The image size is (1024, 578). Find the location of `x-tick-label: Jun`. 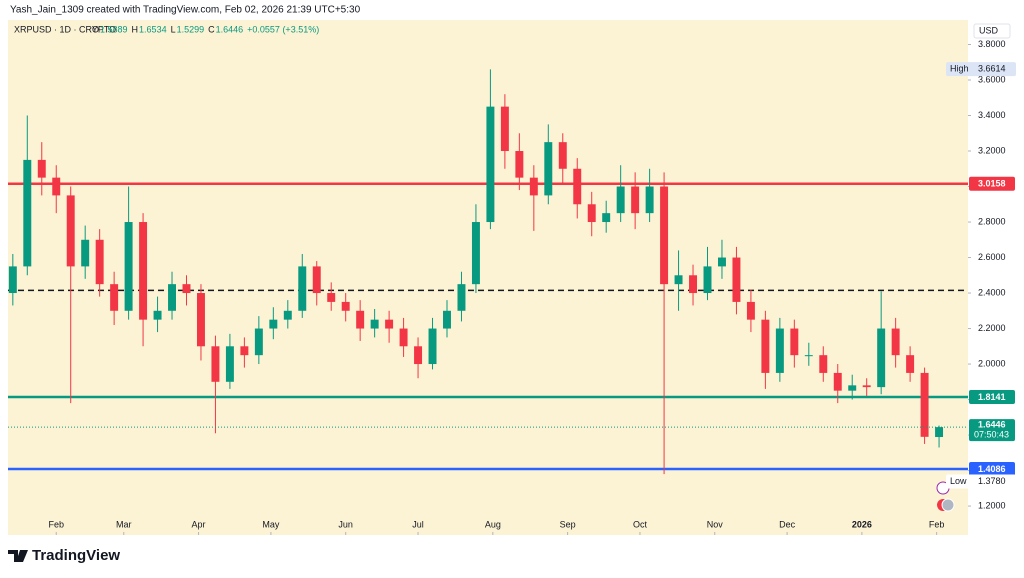

x-tick-label: Jun is located at coordinates (345, 524).